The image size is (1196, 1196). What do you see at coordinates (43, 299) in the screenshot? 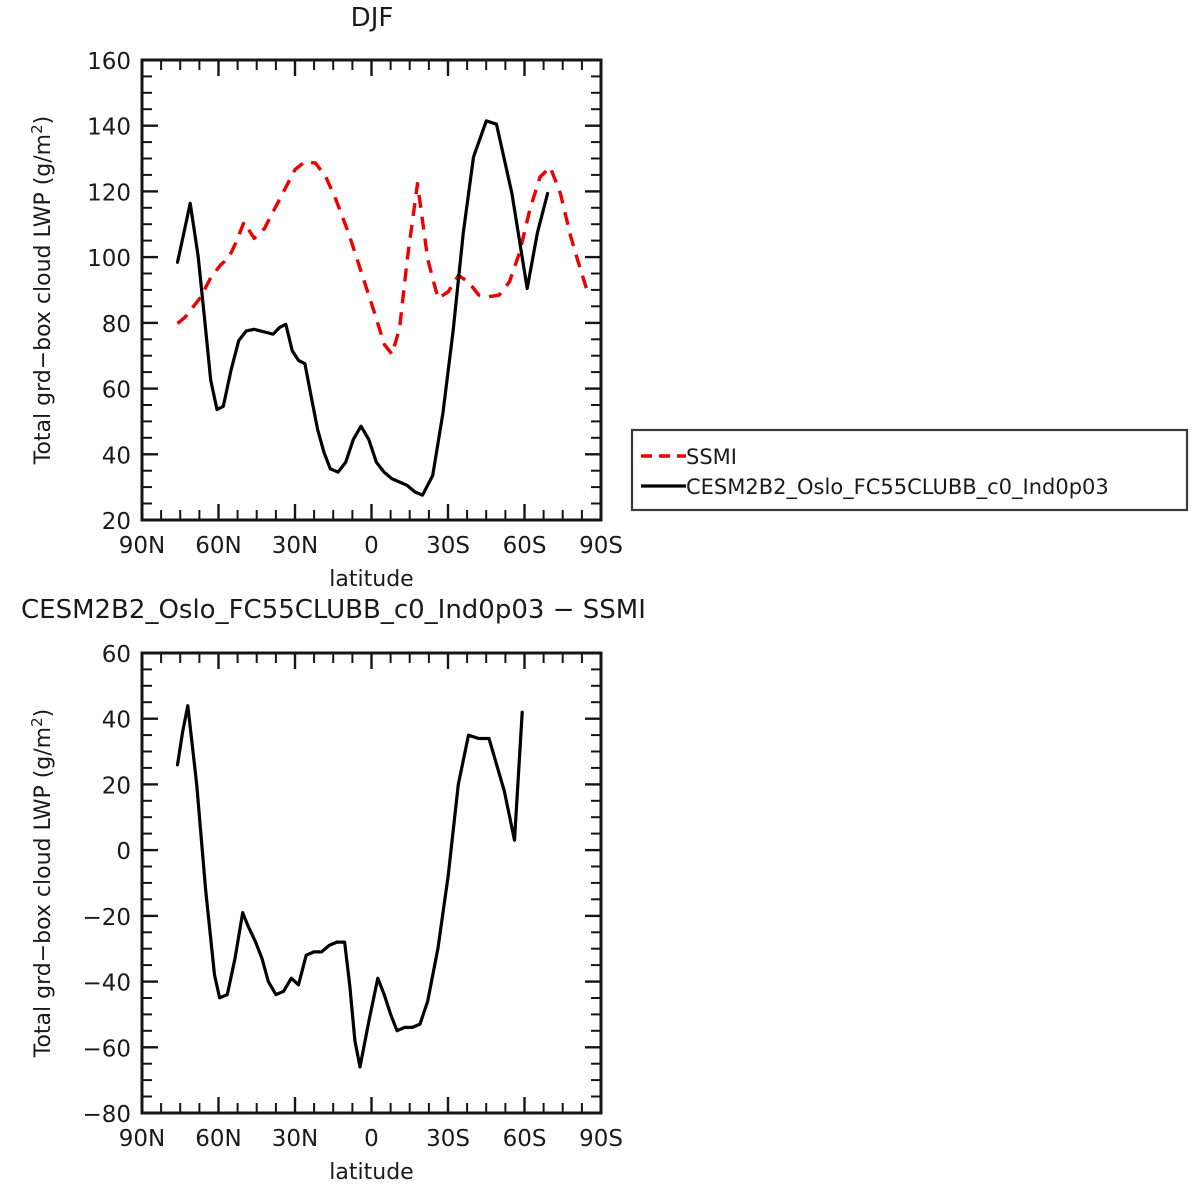
I see `top-ylabel-main: Total grd−box cloud LWP (g/m` at bounding box center [43, 299].